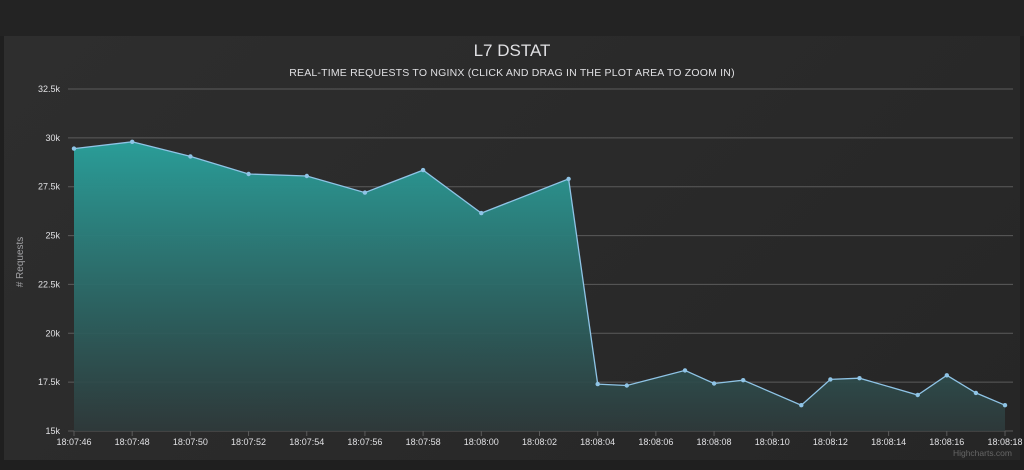  Describe the element at coordinates (49, 382) in the screenshot. I see `y-tick-label: 17.5k` at that location.